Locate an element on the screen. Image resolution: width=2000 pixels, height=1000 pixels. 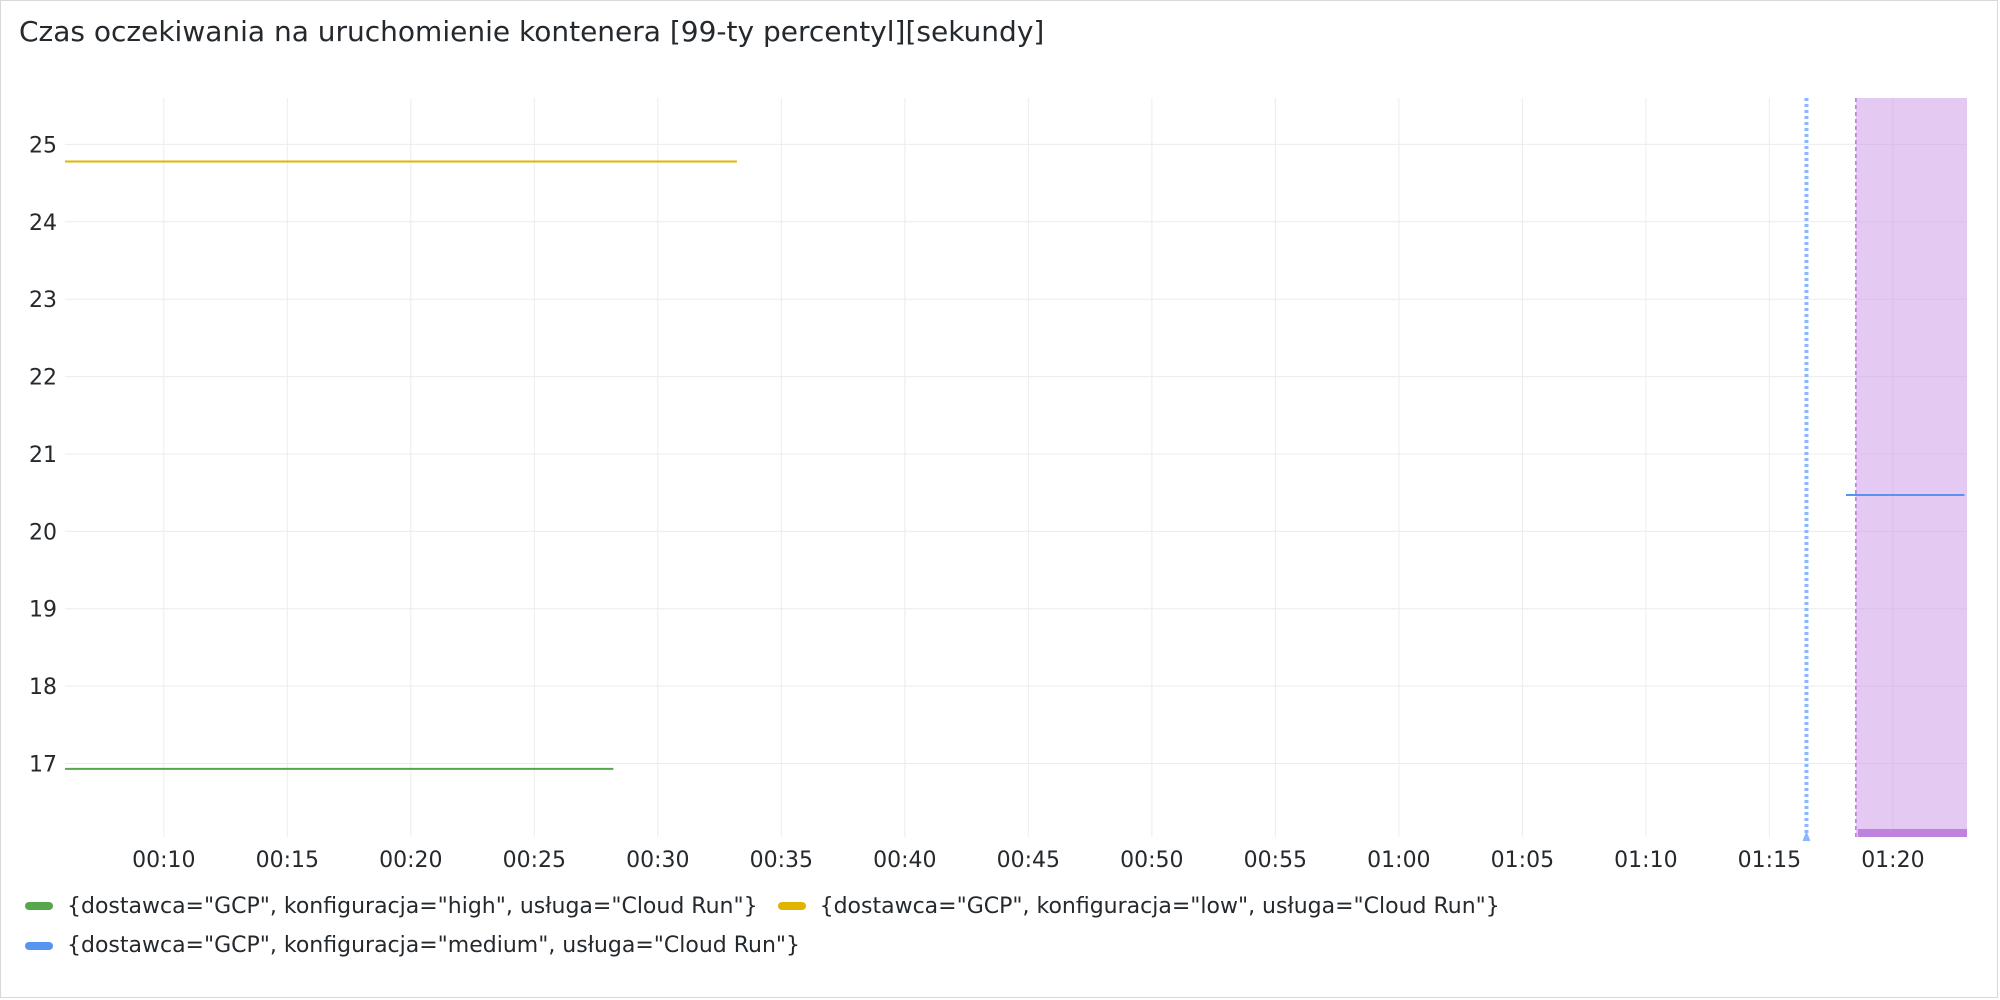
x-tick-label: 01:20 is located at coordinates (1892, 860).